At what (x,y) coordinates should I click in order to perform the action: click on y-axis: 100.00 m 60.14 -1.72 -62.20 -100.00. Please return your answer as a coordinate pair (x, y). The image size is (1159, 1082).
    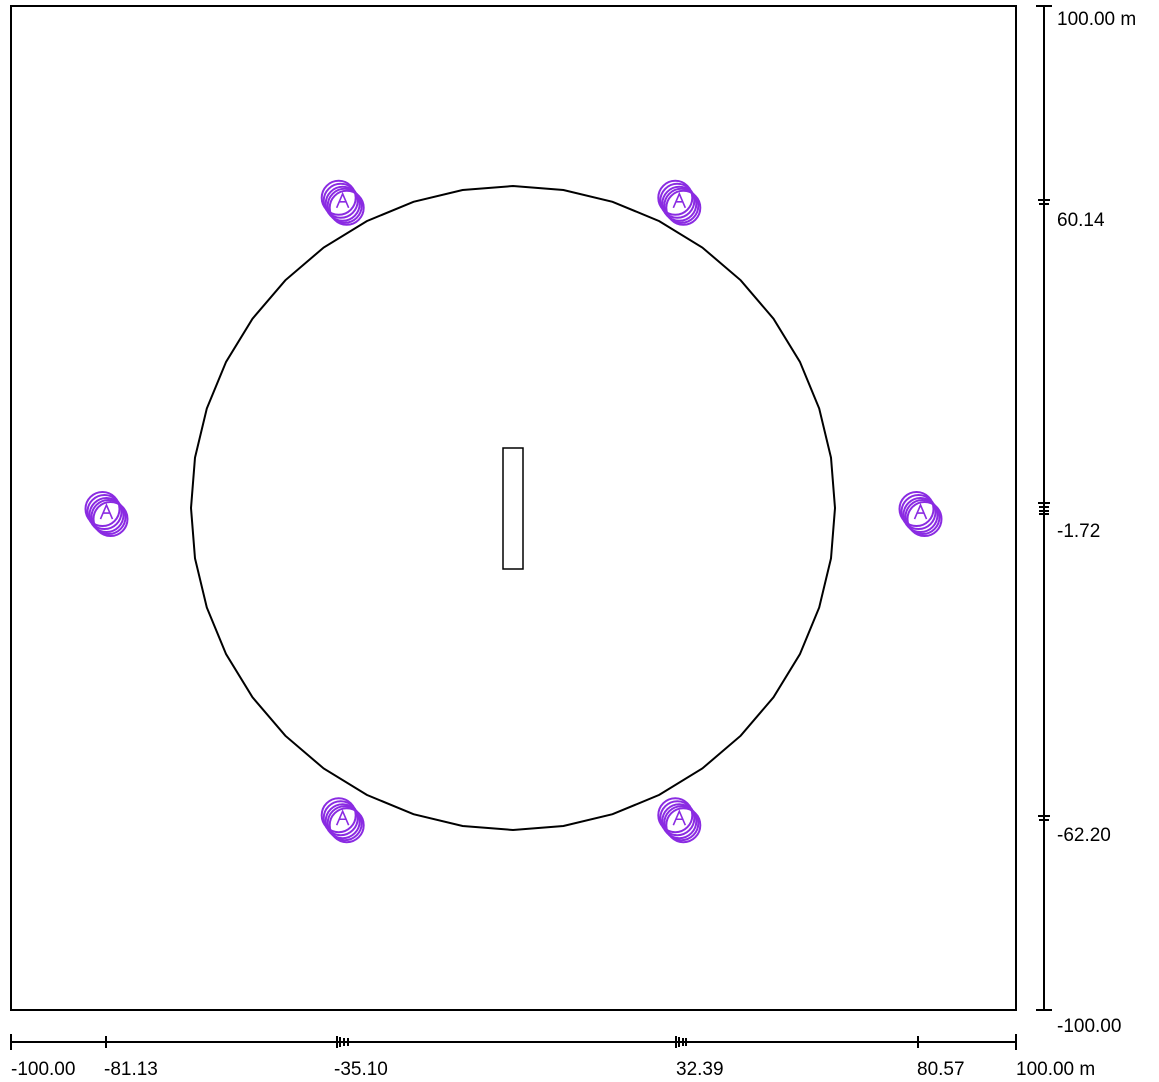
    Looking at the image, I should click on (1086, 521).